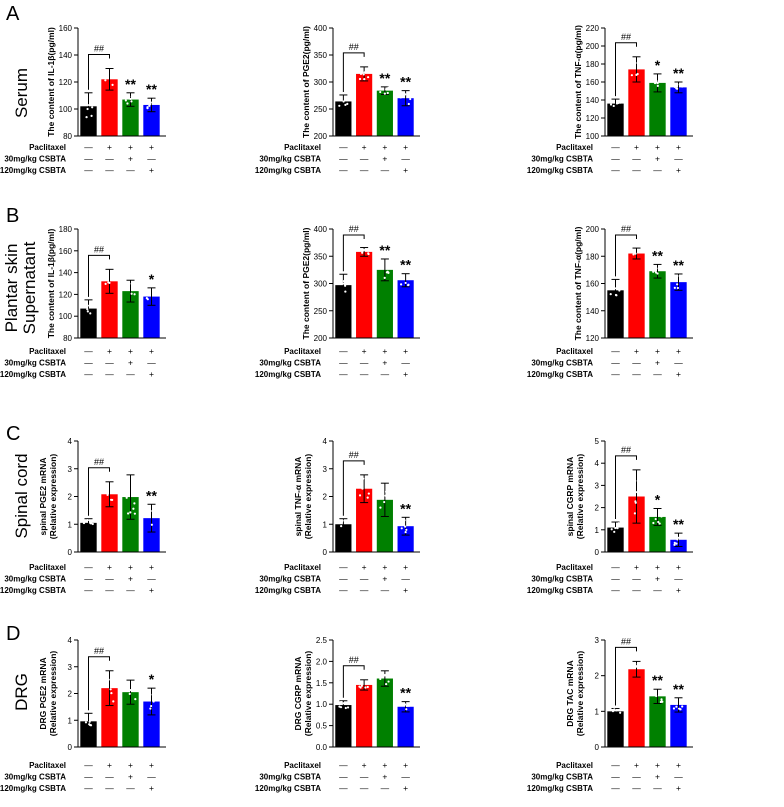 The width and height of the screenshot is (784, 807). I want to click on treatment-label-120mg: 120mg/kg CSBTA, so click(33, 788).